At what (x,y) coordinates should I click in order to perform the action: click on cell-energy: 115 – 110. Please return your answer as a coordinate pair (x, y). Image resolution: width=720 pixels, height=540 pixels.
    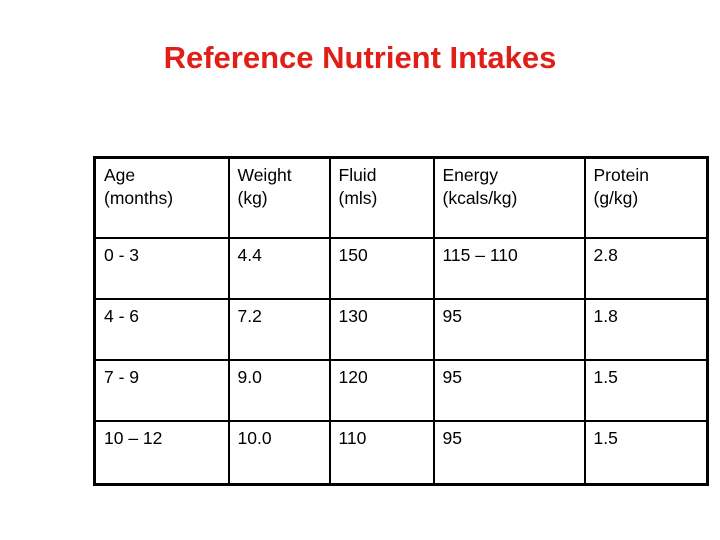
    Looking at the image, I should click on (509, 268).